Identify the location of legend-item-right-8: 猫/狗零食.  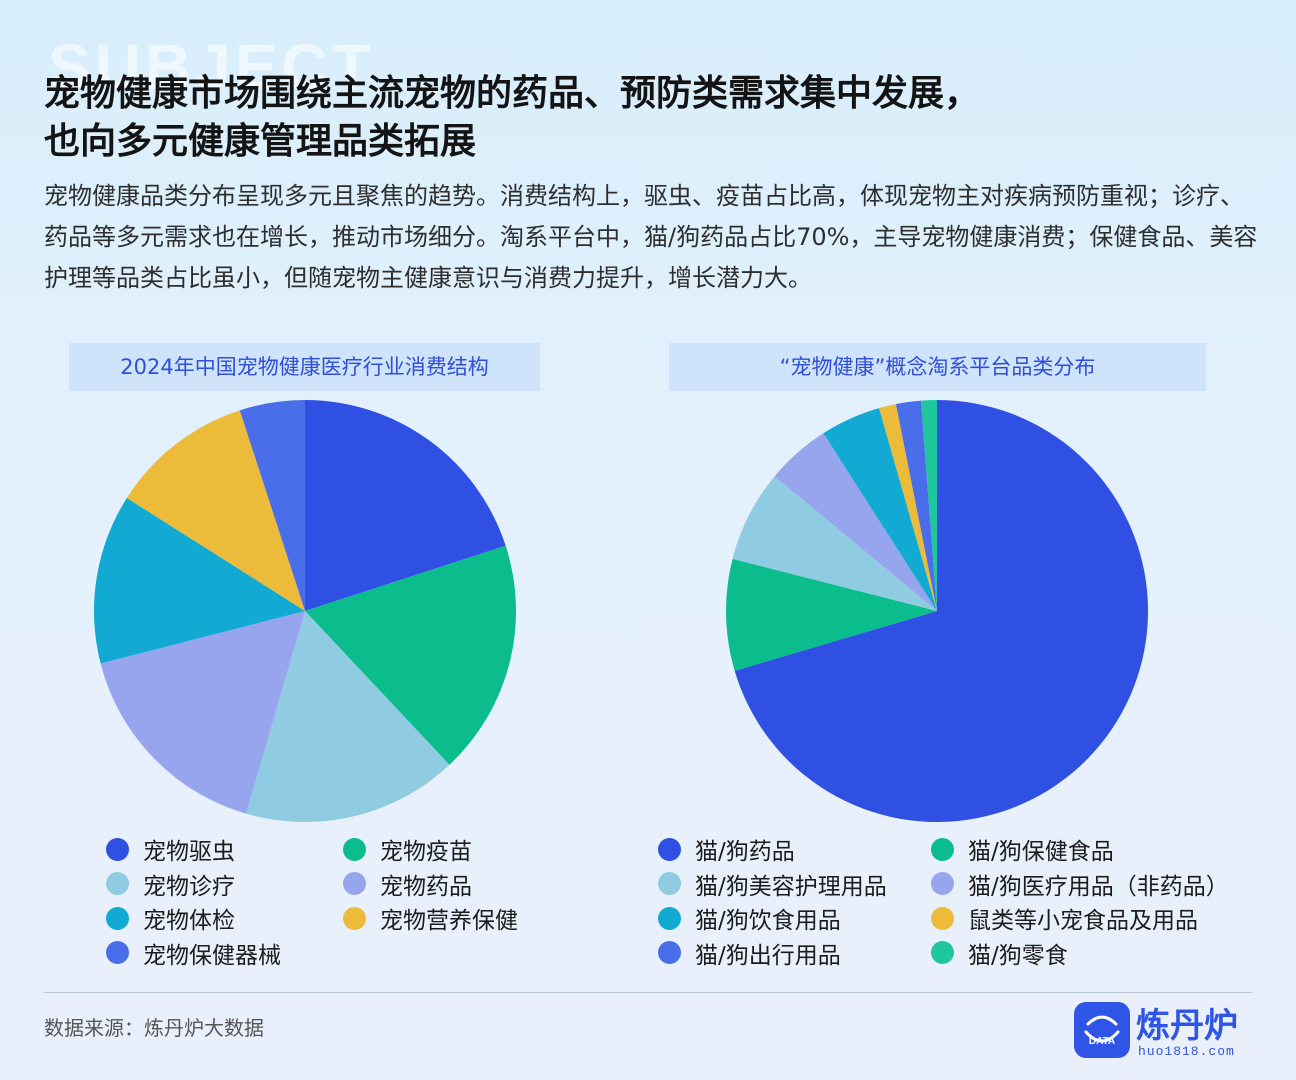
(999, 953).